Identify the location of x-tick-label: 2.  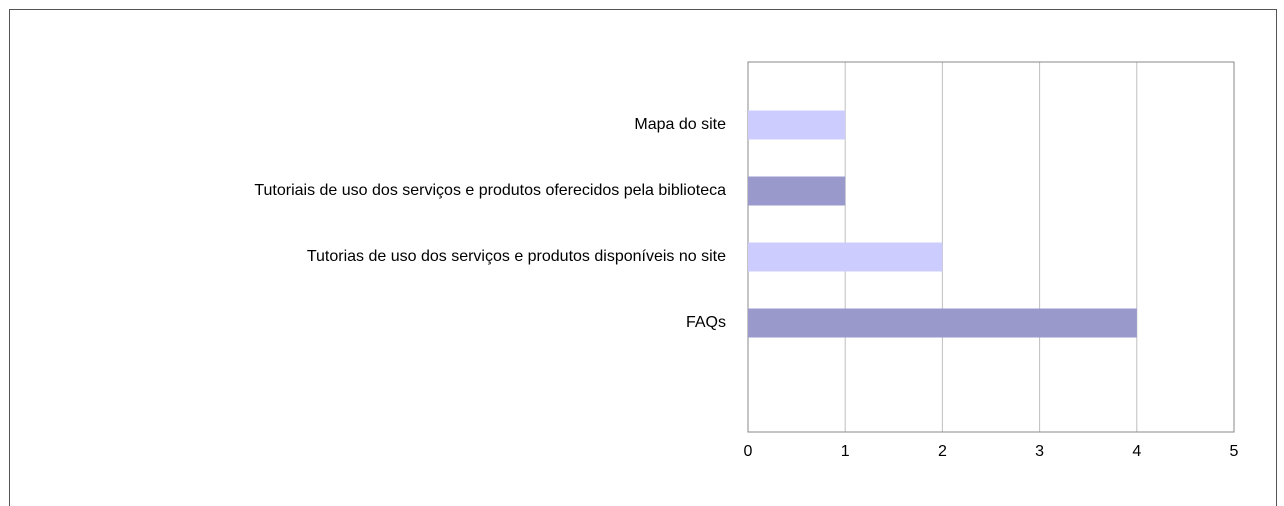
(942, 451).